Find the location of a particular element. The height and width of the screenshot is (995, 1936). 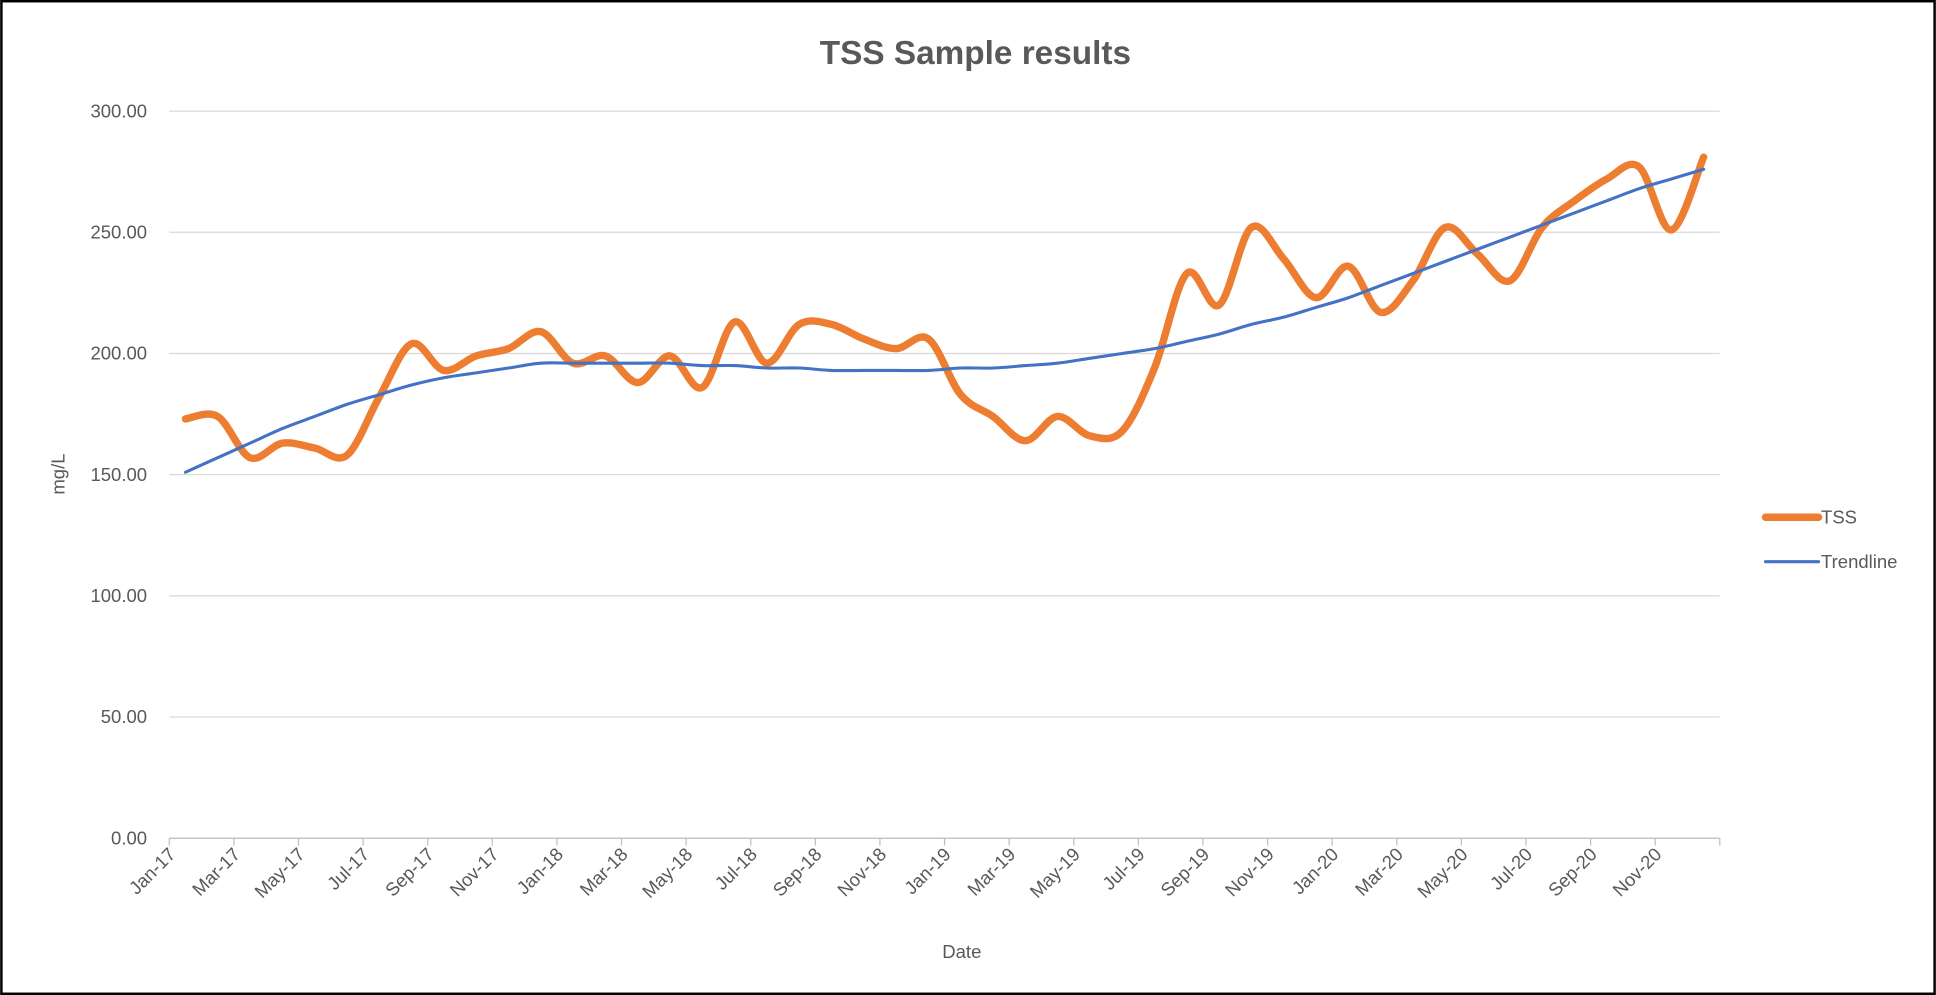

y-tick-label: 0.00 is located at coordinates (129, 837).